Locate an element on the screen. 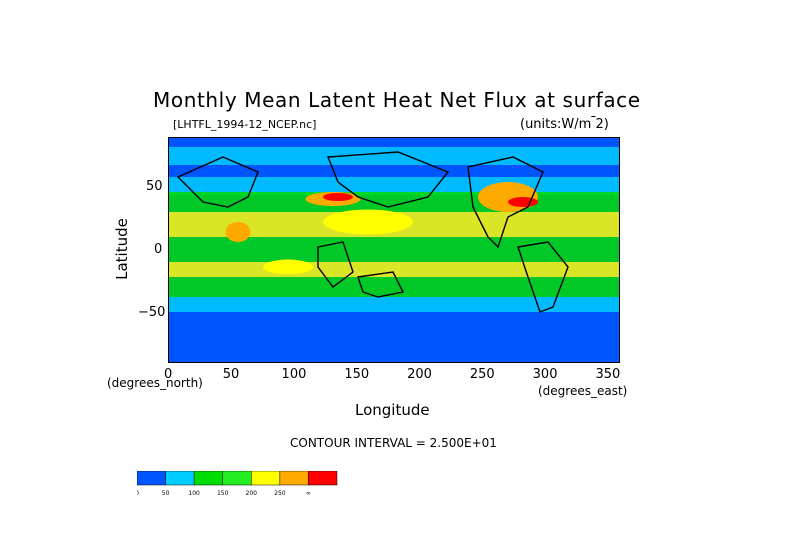 Image resolution: width=789 pixels, height=558 pixels. file-label: [LHTFL_1994-12_NCEP.nc] is located at coordinates (245, 124).